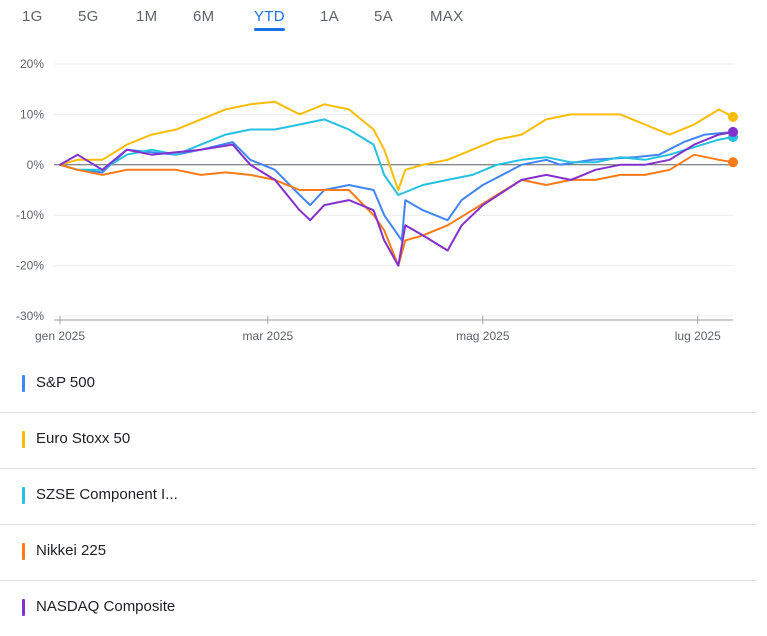 This screenshot has height=636, width=767. Describe the element at coordinates (36, 165) in the screenshot. I see `y-tick-label: 0%` at that location.